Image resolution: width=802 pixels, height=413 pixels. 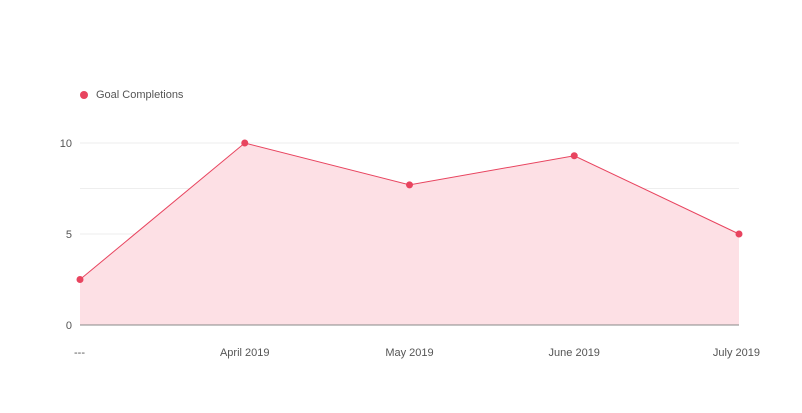 I want to click on legend-marker-icon, so click(x=84, y=95).